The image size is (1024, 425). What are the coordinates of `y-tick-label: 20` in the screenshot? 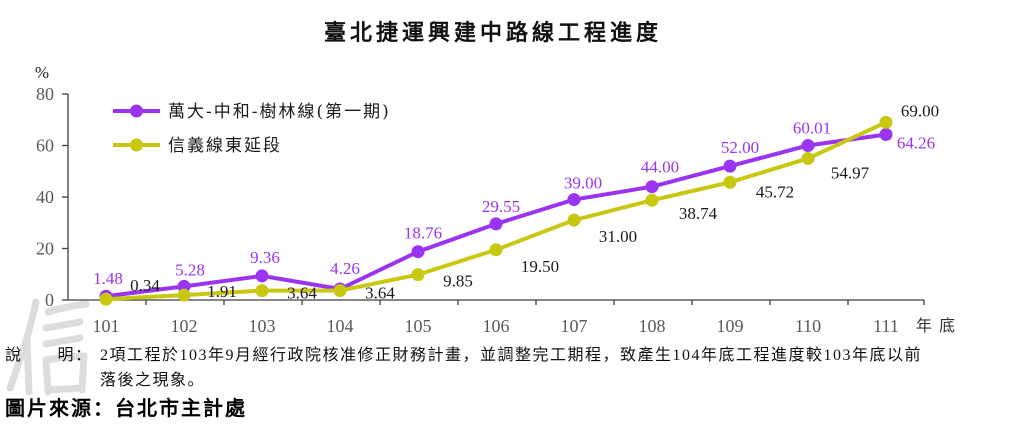 It's located at (45, 249).